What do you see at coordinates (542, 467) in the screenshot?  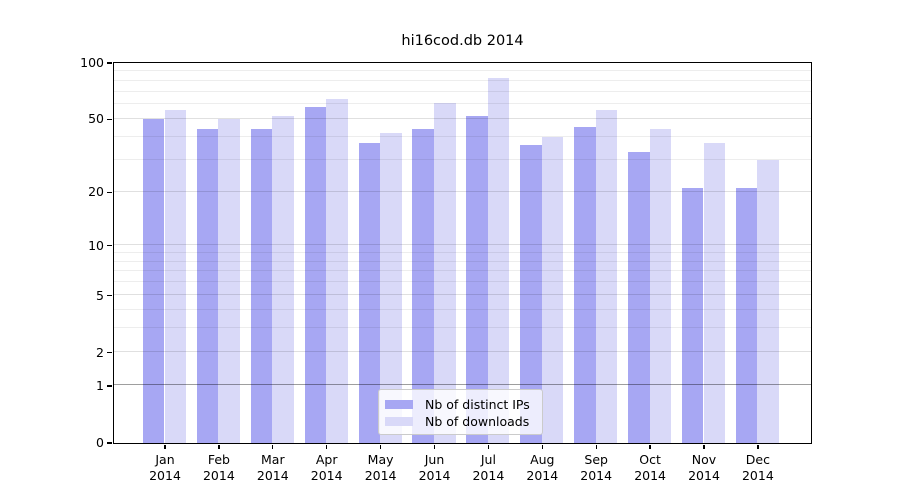 I see `x-tick-label-aug: Aug 2014` at bounding box center [542, 467].